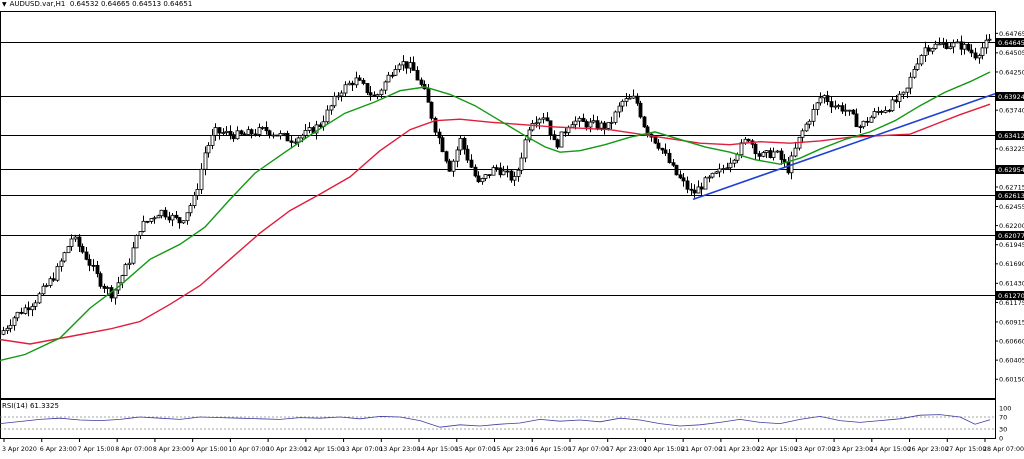  What do you see at coordinates (844, 146) in the screenshot?
I see `trendline` at bounding box center [844, 146].